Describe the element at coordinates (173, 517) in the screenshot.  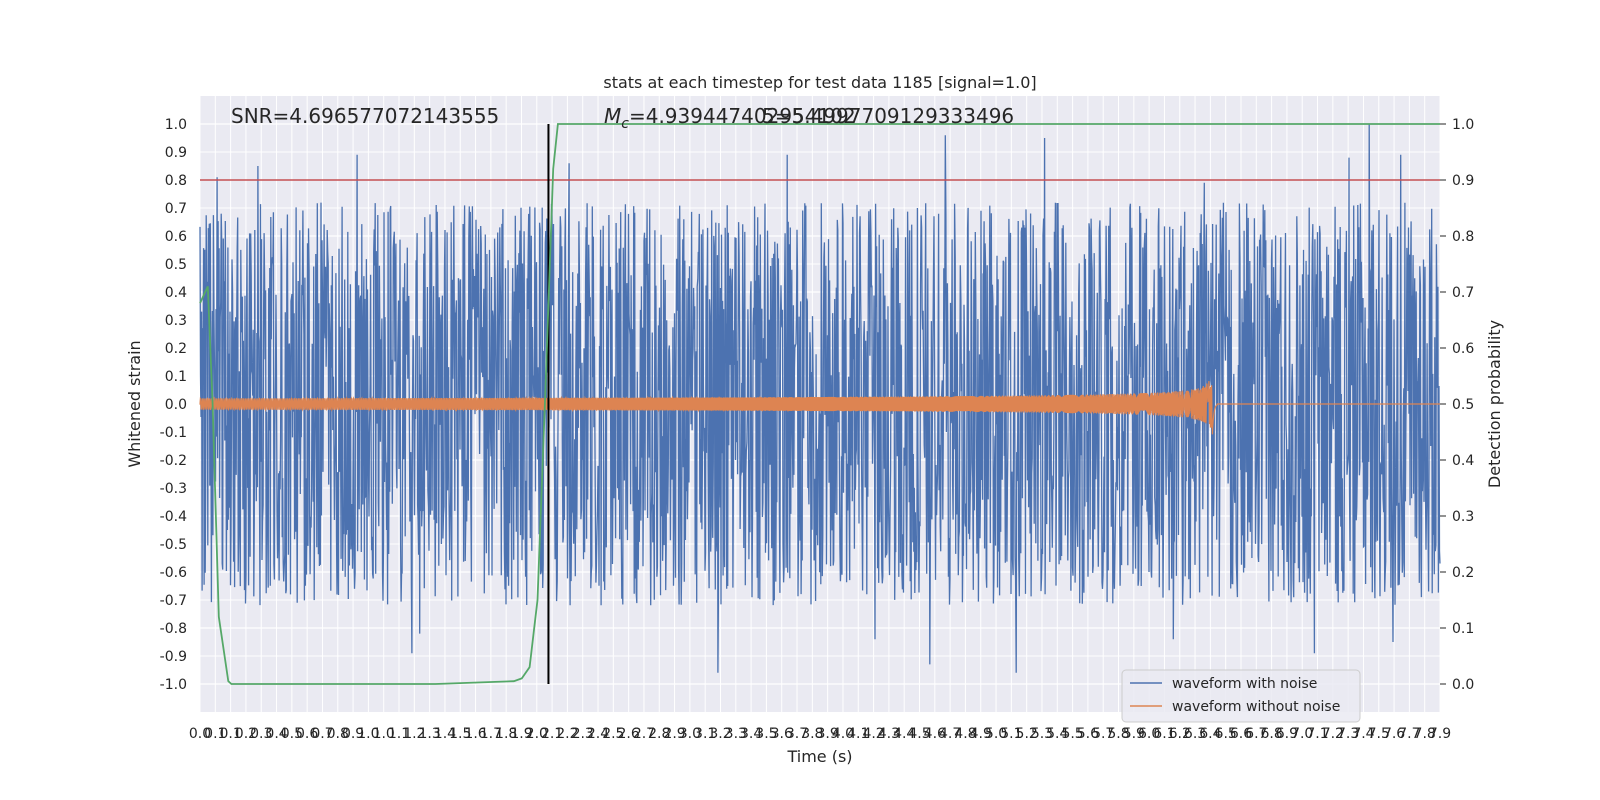
I see `y-left-tick-label: -0.4` at that location.